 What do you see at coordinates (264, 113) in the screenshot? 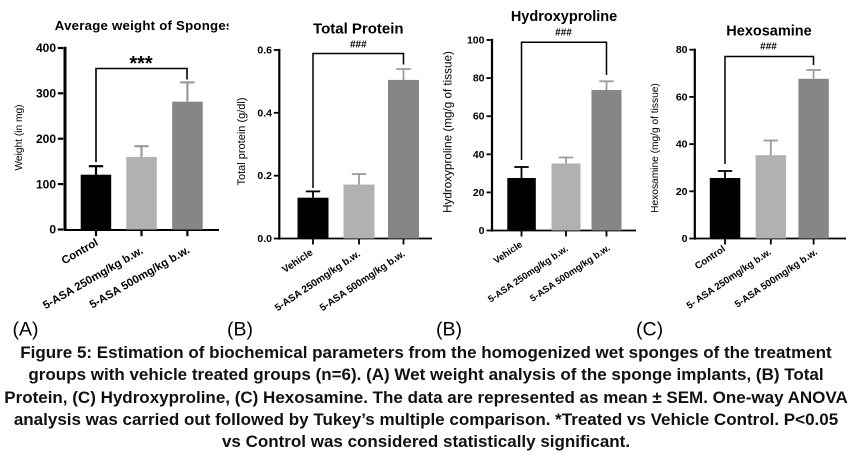
I see `svg-text: 0.4` at bounding box center [264, 113].